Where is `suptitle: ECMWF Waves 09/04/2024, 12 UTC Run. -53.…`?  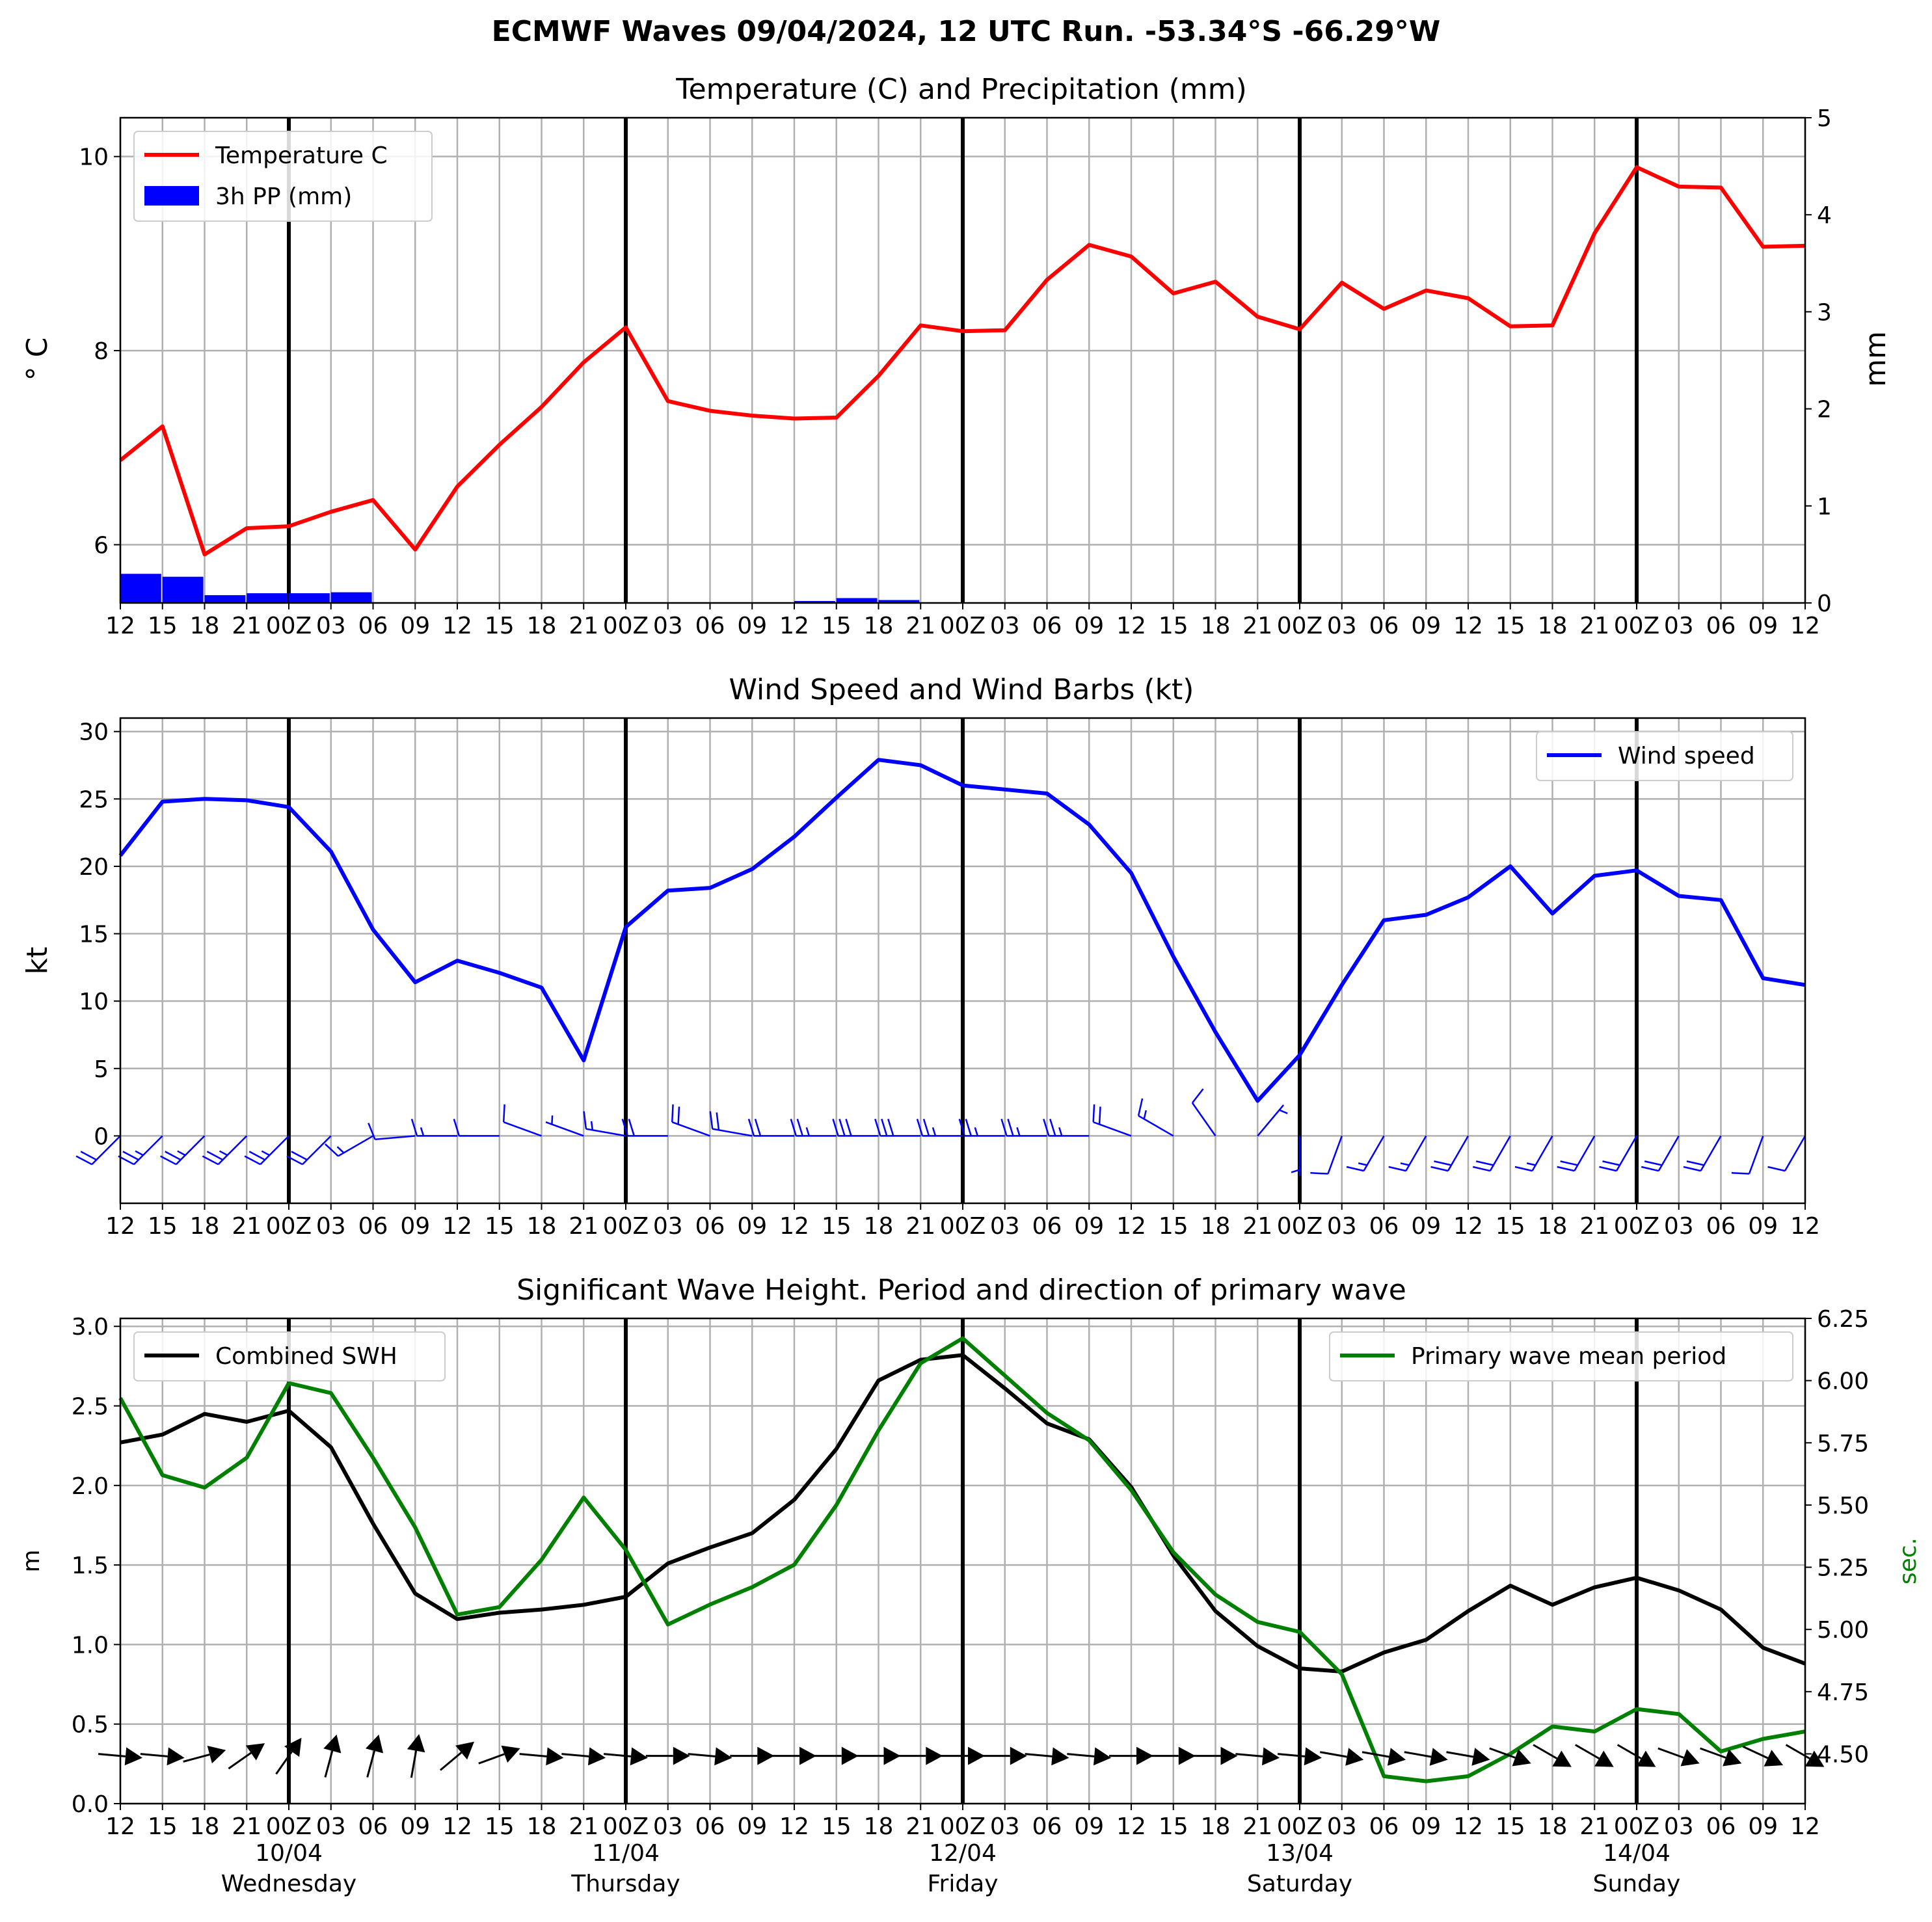
suptitle: ECMWF Waves 09/04/2024, 12 UTC Run. -53.… is located at coordinates (966, 31).